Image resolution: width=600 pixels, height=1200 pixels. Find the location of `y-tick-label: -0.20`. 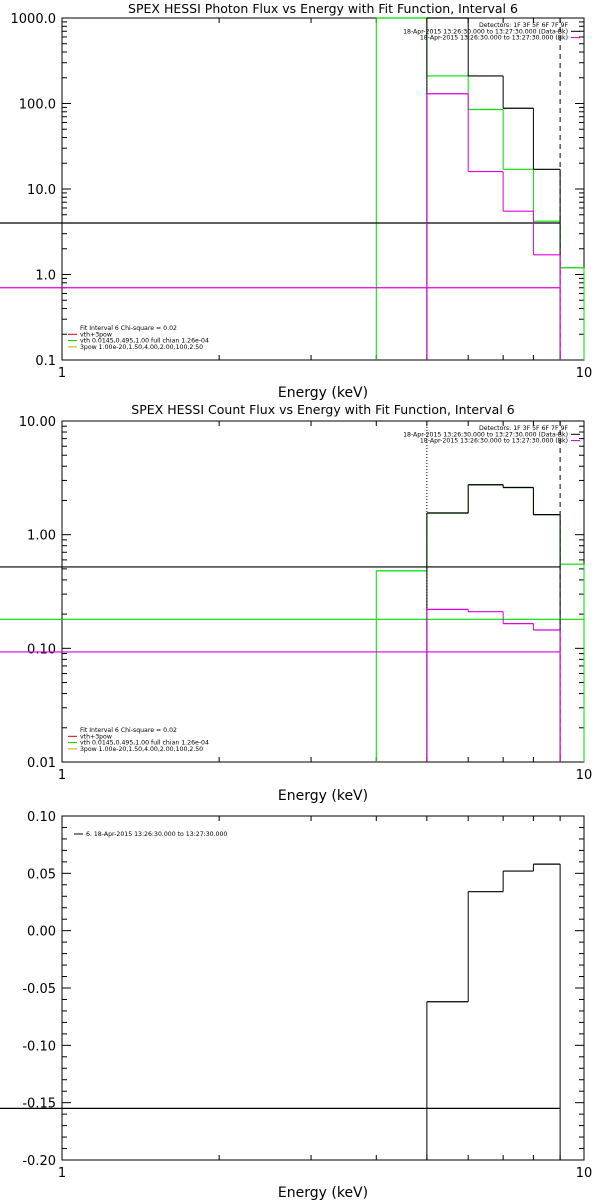

y-tick-label: -0.20 is located at coordinates (39, 1161).